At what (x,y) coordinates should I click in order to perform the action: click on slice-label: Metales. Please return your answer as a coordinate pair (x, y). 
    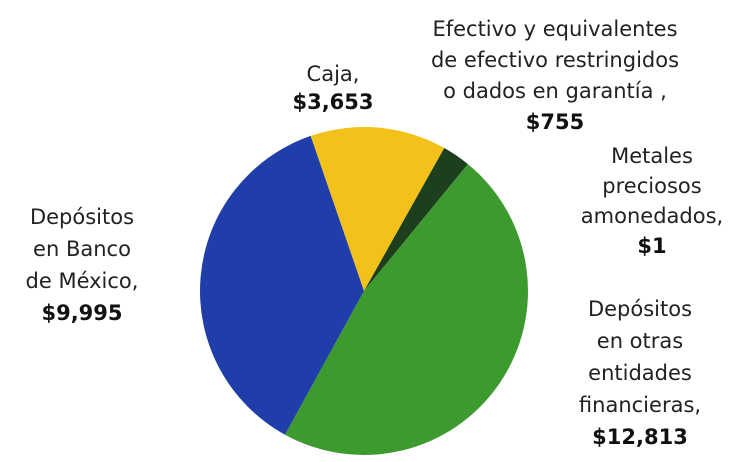
    Looking at the image, I should click on (652, 156).